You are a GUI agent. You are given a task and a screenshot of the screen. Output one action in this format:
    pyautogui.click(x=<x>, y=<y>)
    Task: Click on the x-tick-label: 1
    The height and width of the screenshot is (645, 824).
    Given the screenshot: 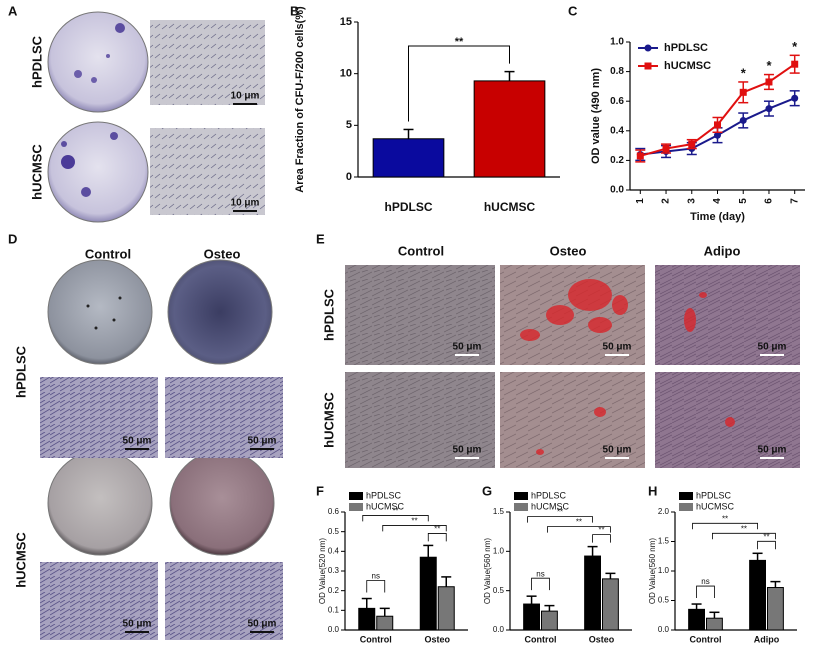 What is the action you would take?
    pyautogui.click(x=640, y=201)
    